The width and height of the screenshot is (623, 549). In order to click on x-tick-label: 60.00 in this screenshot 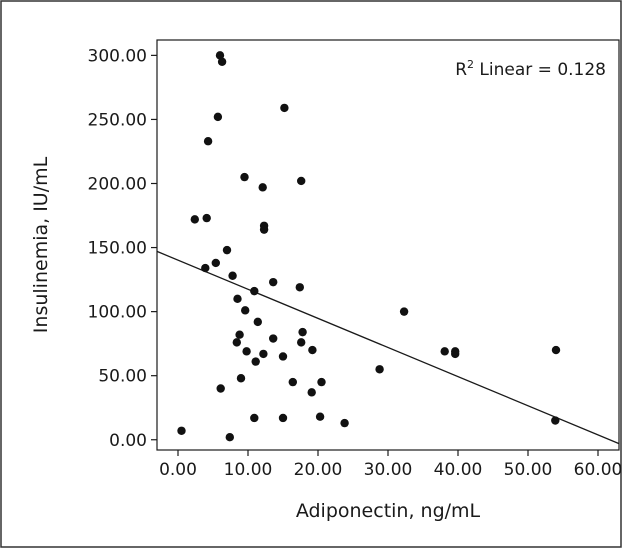, I will do `click(598, 470)`.